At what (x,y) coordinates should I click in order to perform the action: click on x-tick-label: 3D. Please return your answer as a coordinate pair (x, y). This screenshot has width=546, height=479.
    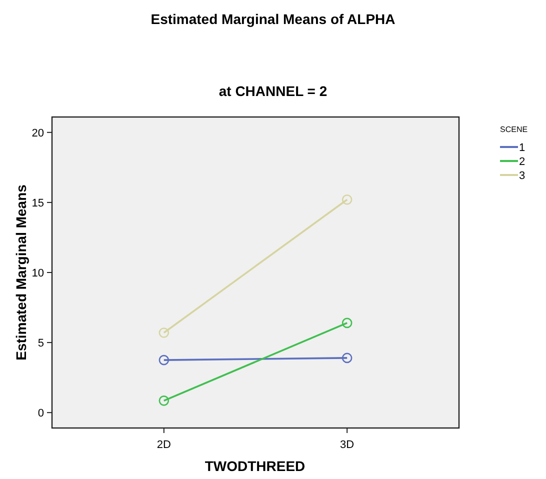
    Looking at the image, I should click on (347, 445).